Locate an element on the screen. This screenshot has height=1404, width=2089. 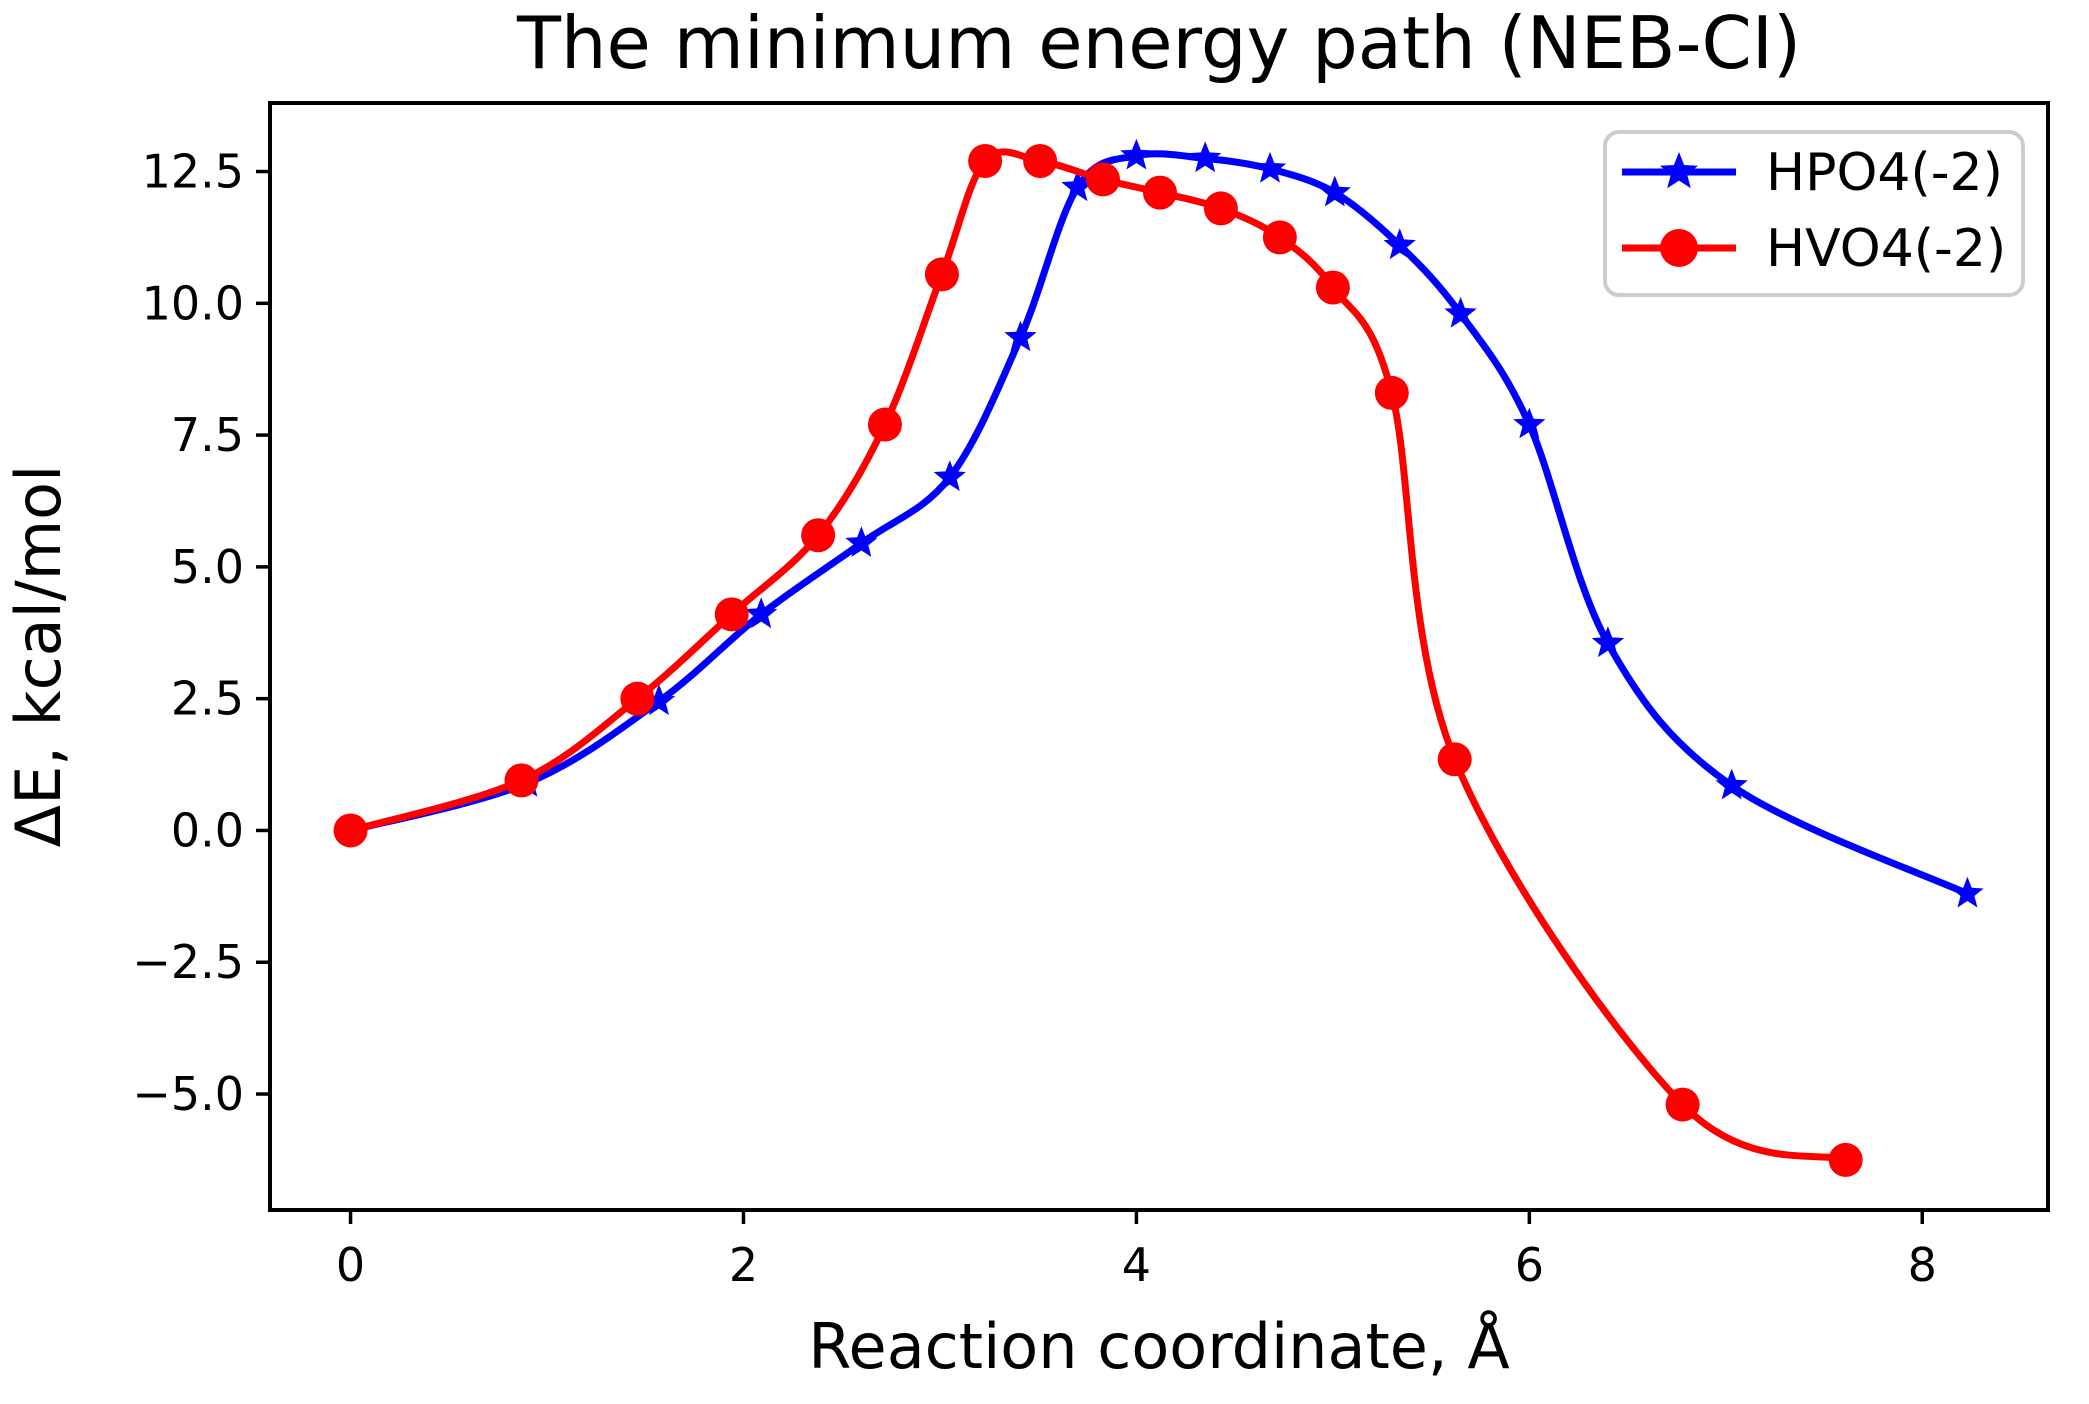
y-tick-label: 12.5 is located at coordinates (193, 172).